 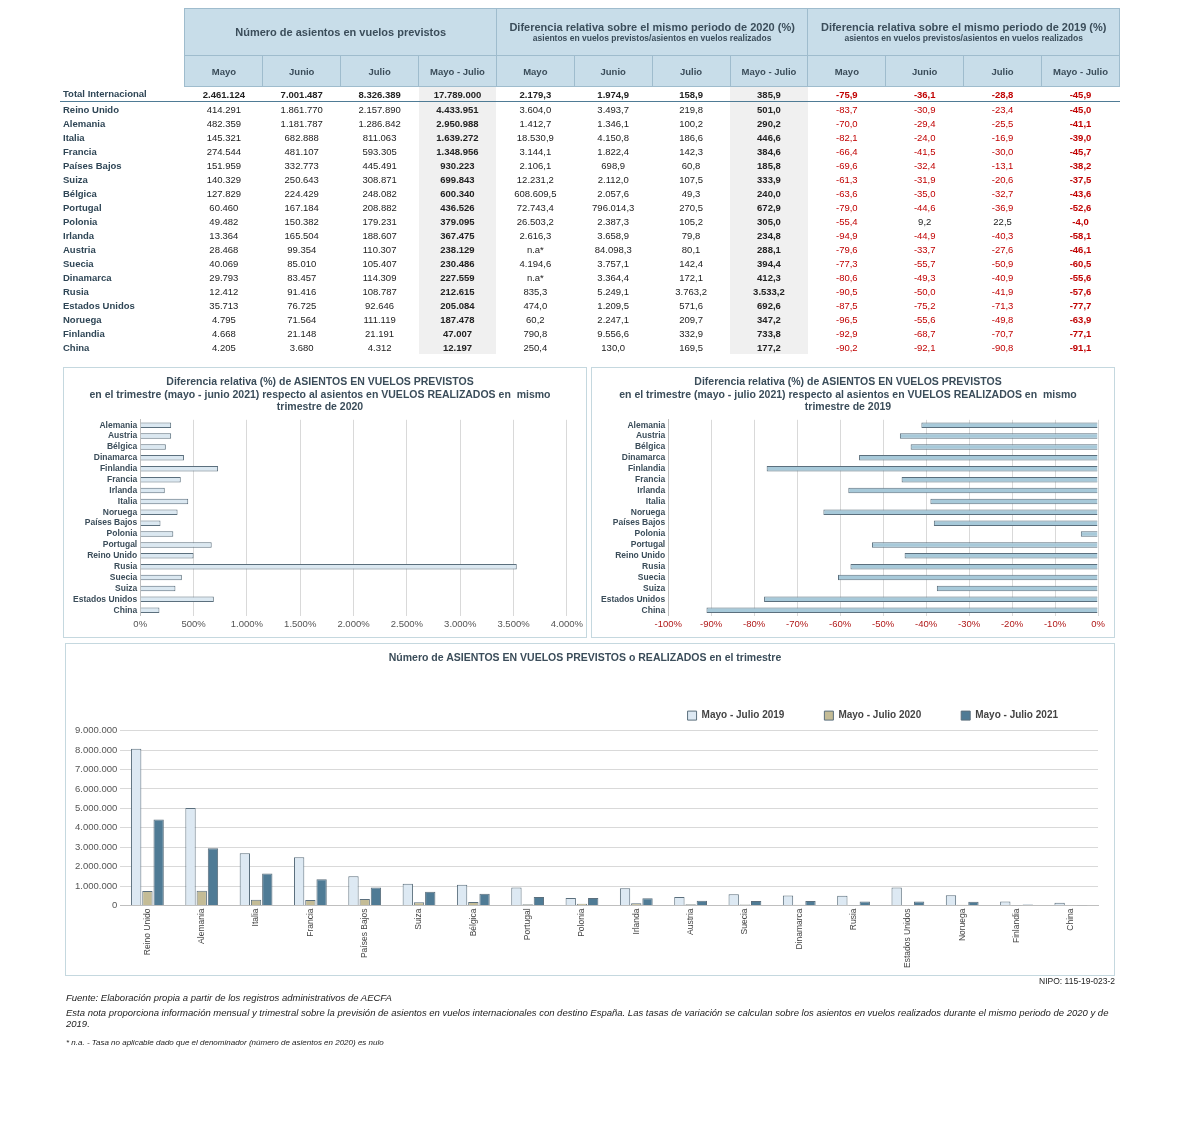 What do you see at coordinates (96, 866) in the screenshot?
I see `y-tick-label: 2.000.000` at bounding box center [96, 866].